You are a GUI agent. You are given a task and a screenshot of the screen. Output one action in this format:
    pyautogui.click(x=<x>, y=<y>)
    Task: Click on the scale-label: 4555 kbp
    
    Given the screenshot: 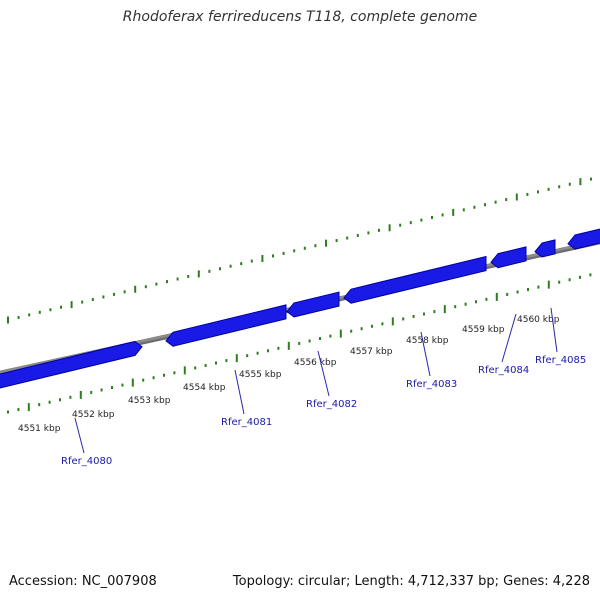 What is the action you would take?
    pyautogui.click(x=260, y=375)
    